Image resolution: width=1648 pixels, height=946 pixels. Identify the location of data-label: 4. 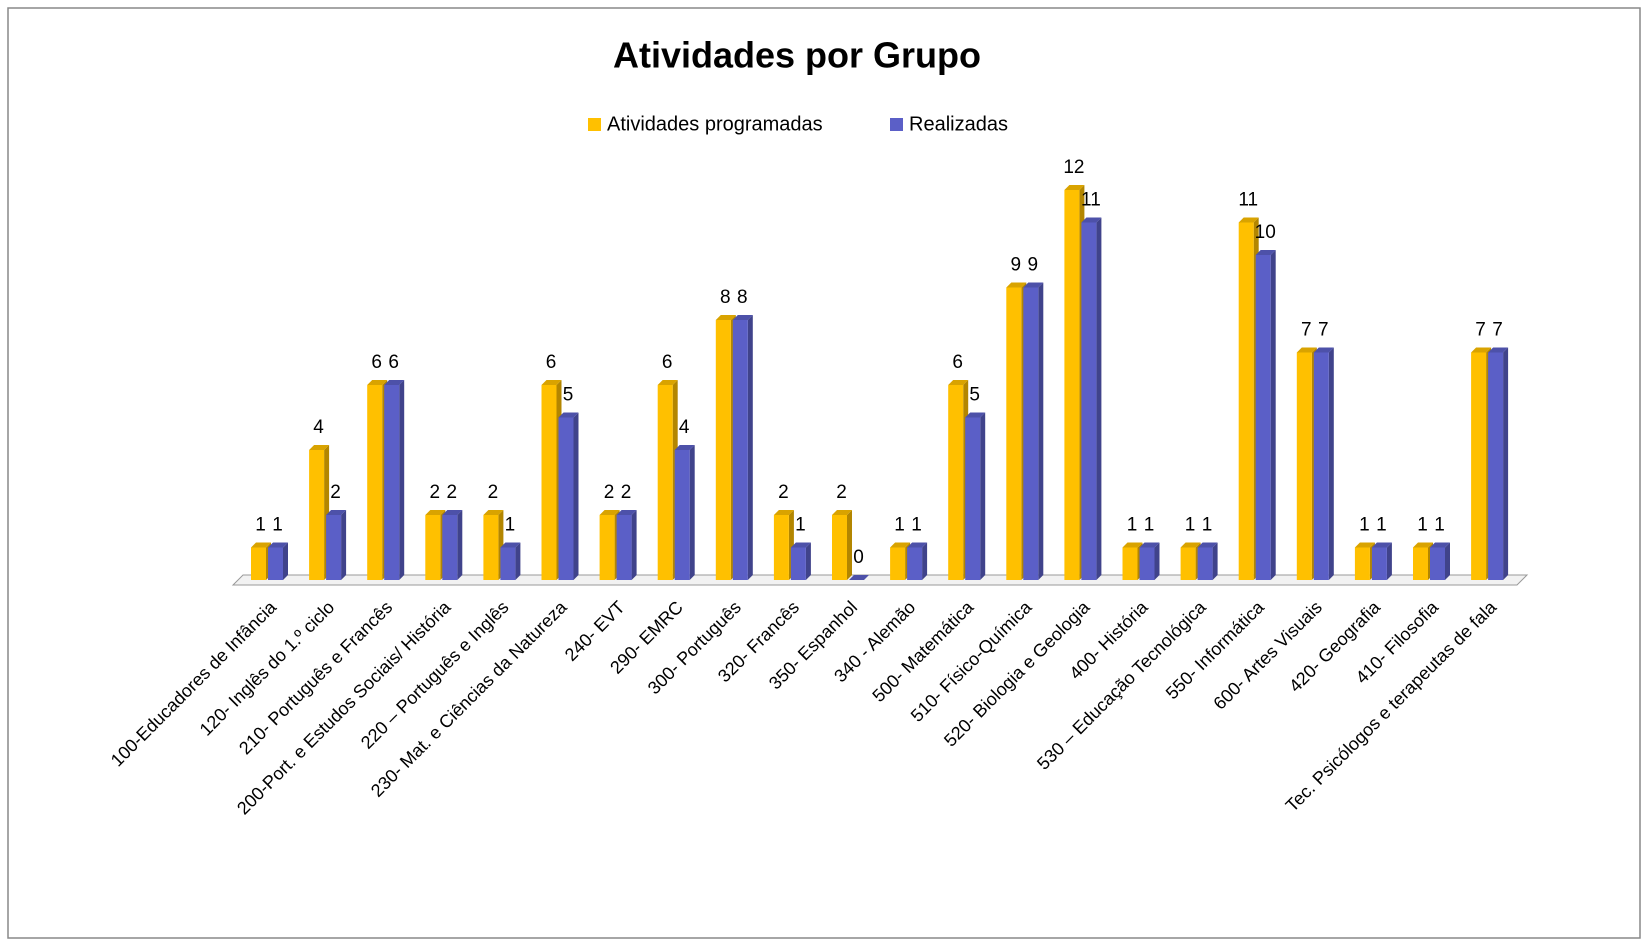
(318, 427).